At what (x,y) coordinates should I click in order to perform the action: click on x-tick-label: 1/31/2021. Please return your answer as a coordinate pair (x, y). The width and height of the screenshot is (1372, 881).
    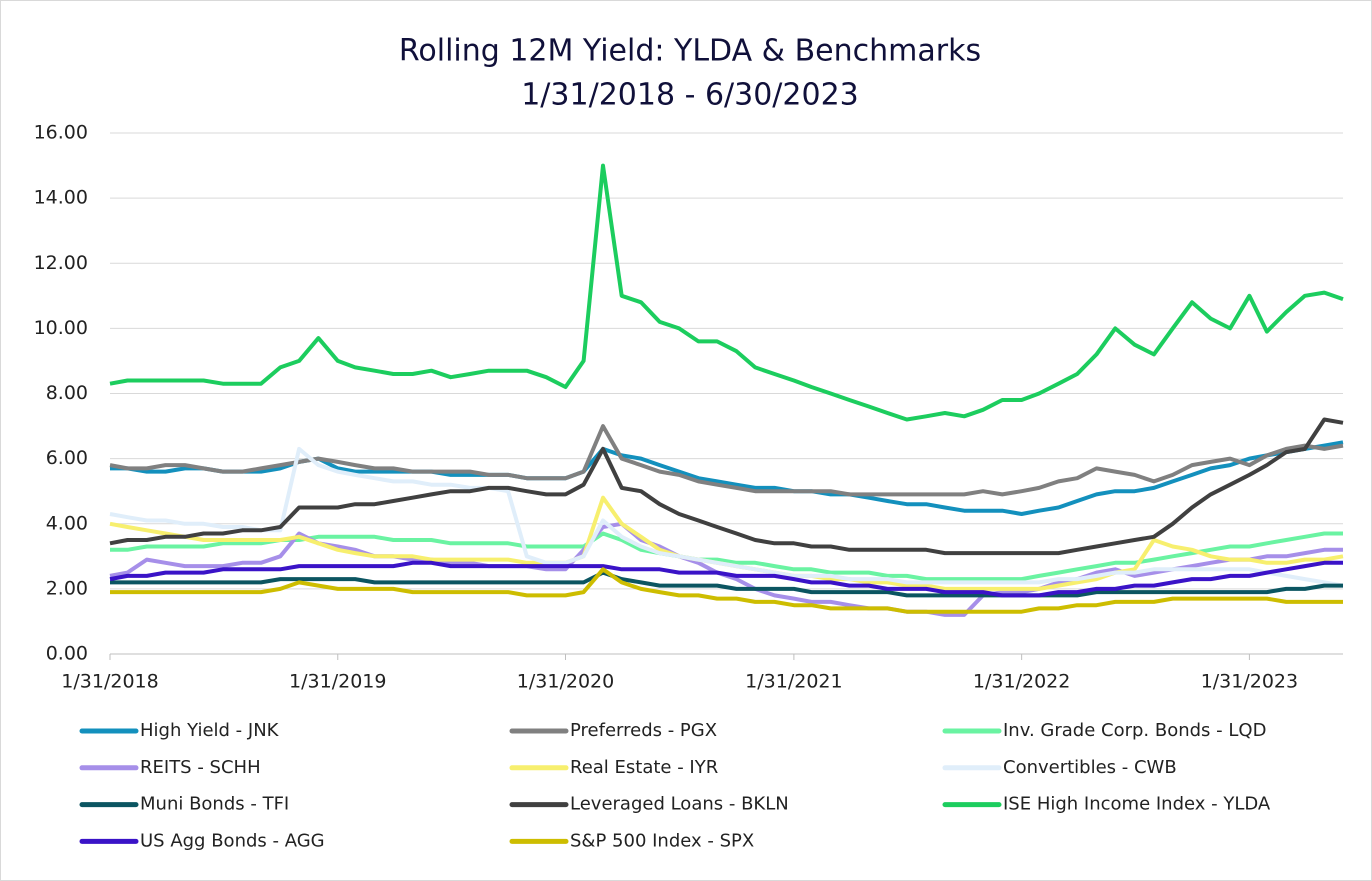
    Looking at the image, I should click on (793, 682).